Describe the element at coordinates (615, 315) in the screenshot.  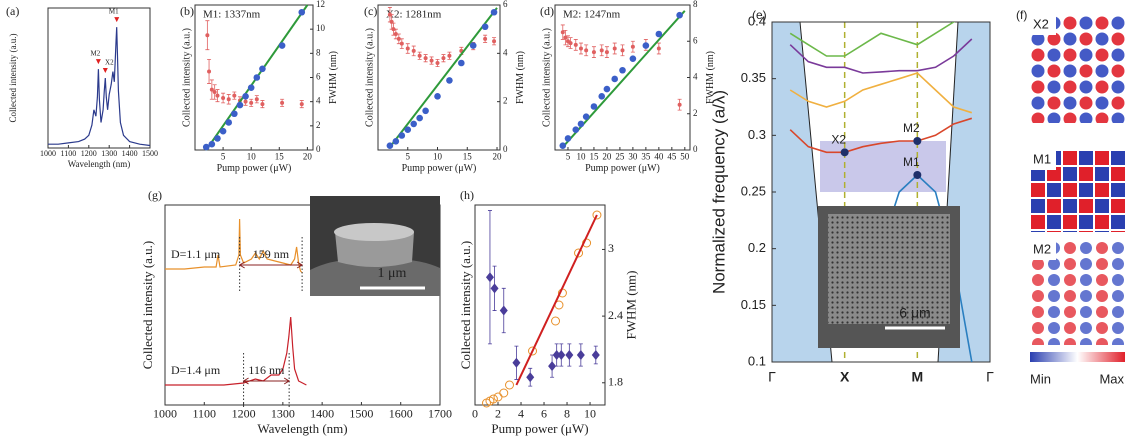
I see `y2-tick-label: 2.4` at that location.